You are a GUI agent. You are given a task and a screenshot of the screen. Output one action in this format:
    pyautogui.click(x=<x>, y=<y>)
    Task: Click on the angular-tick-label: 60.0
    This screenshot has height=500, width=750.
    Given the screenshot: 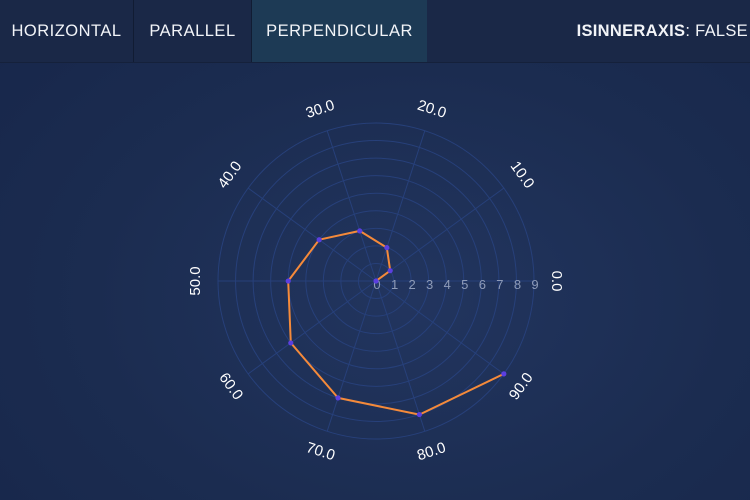 What is the action you would take?
    pyautogui.click(x=230, y=387)
    